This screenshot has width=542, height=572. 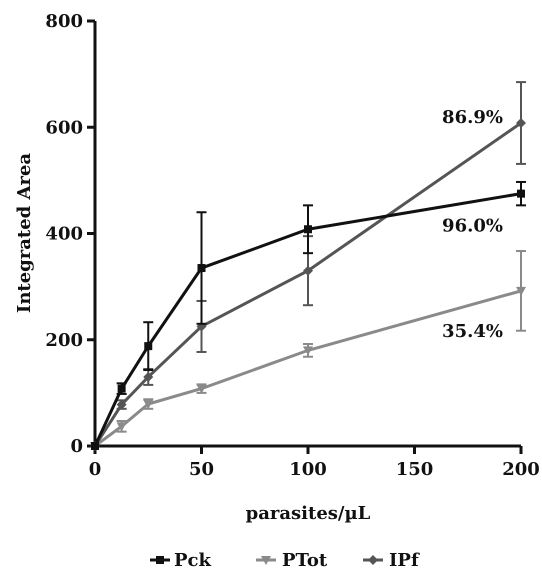 I want to click on x-tick-label-0: 0, so click(x=95, y=469).